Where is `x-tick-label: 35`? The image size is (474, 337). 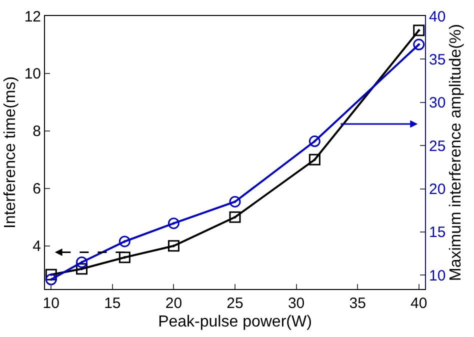 x-tick-label: 35 is located at coordinates (357, 303).